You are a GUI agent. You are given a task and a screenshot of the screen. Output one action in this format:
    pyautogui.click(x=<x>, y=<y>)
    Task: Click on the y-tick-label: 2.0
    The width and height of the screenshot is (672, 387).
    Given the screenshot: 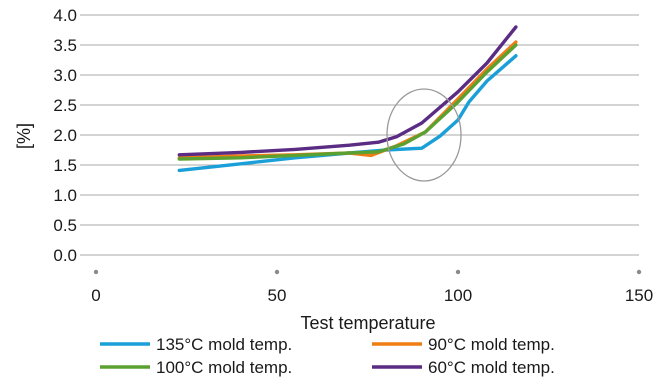 What is the action you would take?
    pyautogui.click(x=65, y=135)
    